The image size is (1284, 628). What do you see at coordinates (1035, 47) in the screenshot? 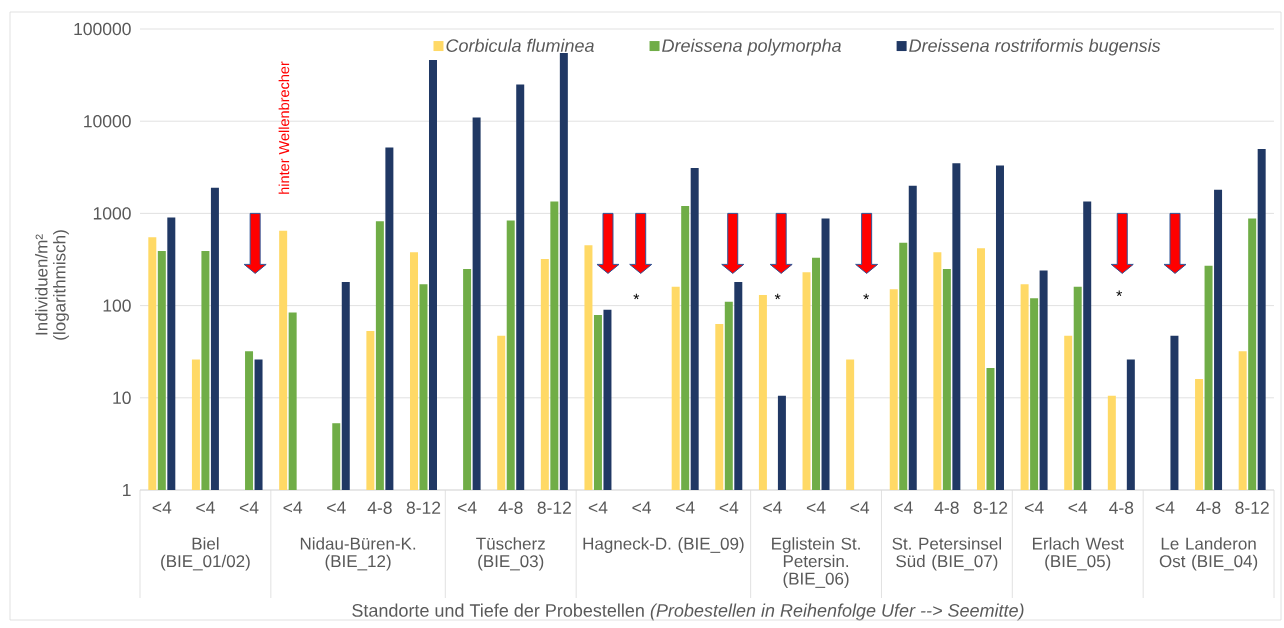
I see `legend-label: Dreissena rostriformis bugensis` at bounding box center [1035, 47].